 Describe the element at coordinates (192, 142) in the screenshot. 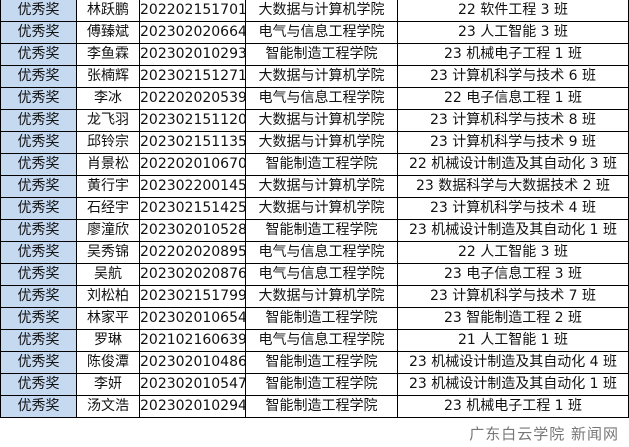

I see `student-id-cell: 202302151135` at that location.